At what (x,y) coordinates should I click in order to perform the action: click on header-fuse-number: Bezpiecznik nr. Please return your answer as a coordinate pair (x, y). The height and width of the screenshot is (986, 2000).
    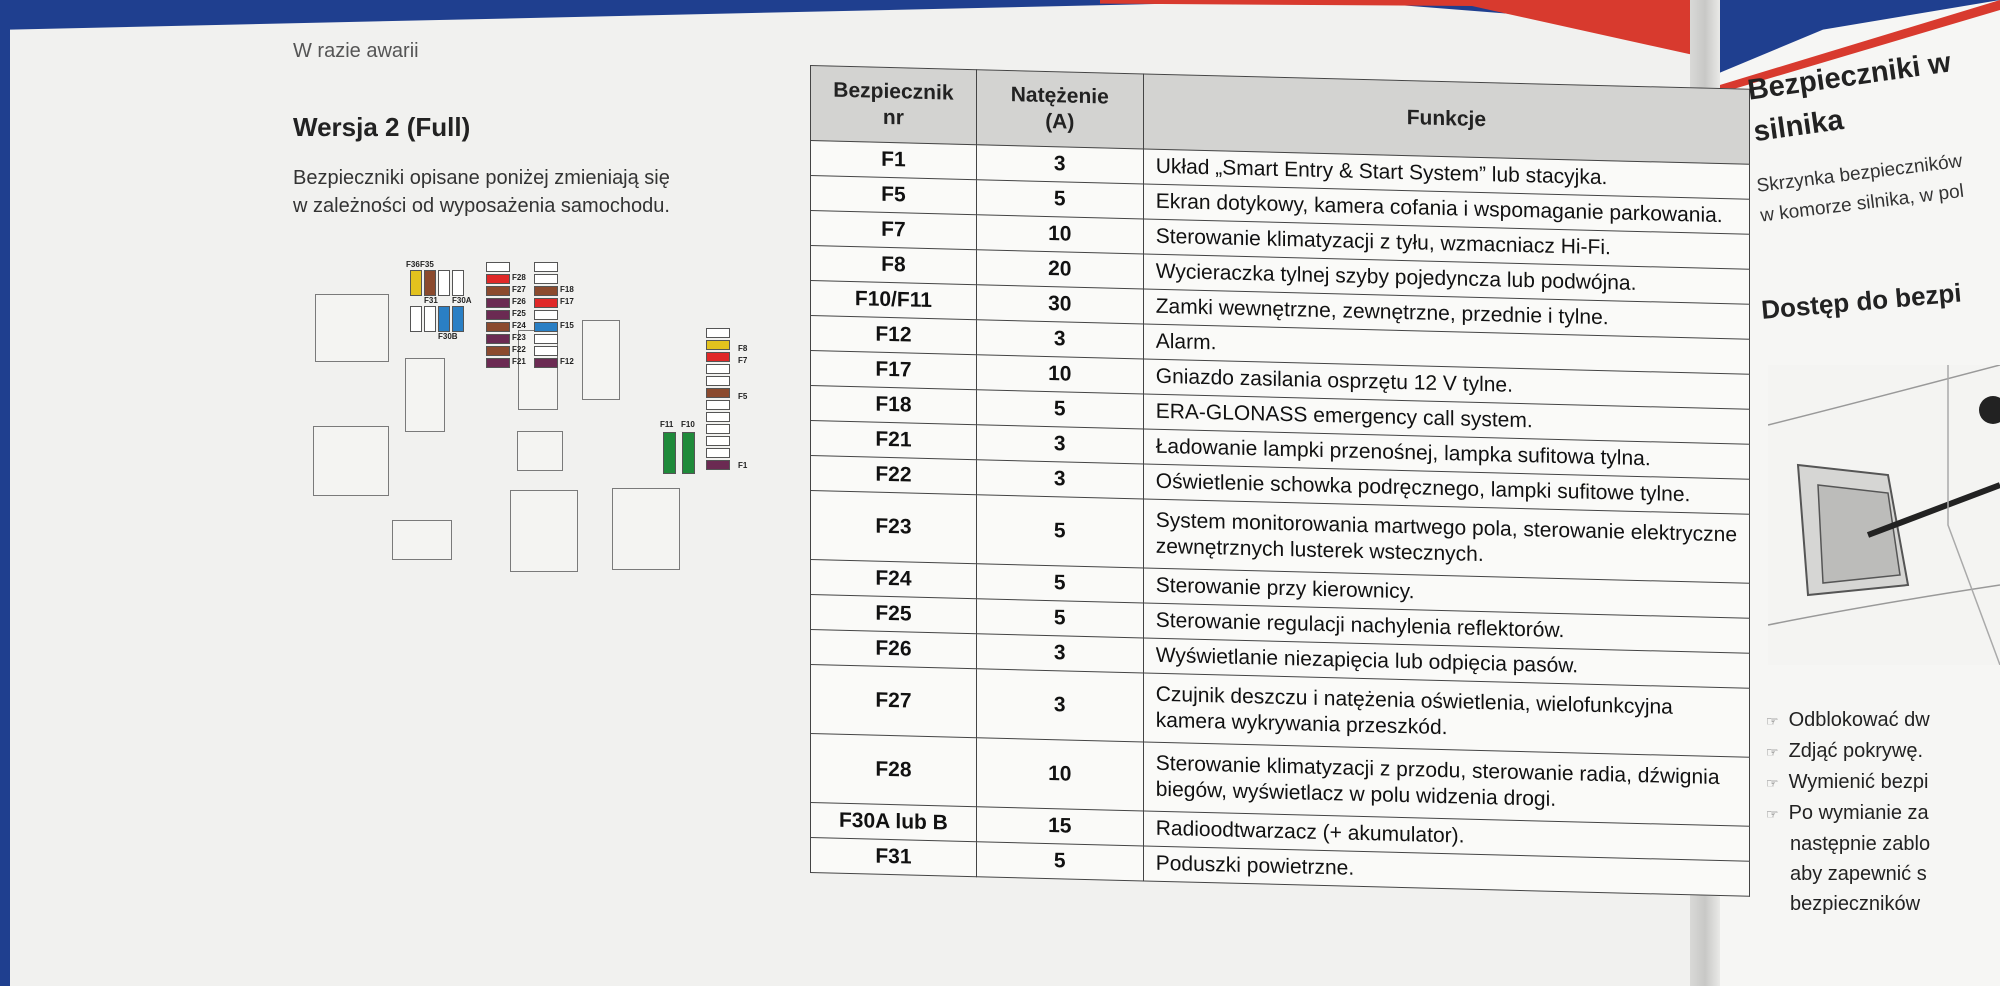
    Looking at the image, I should click on (893, 105).